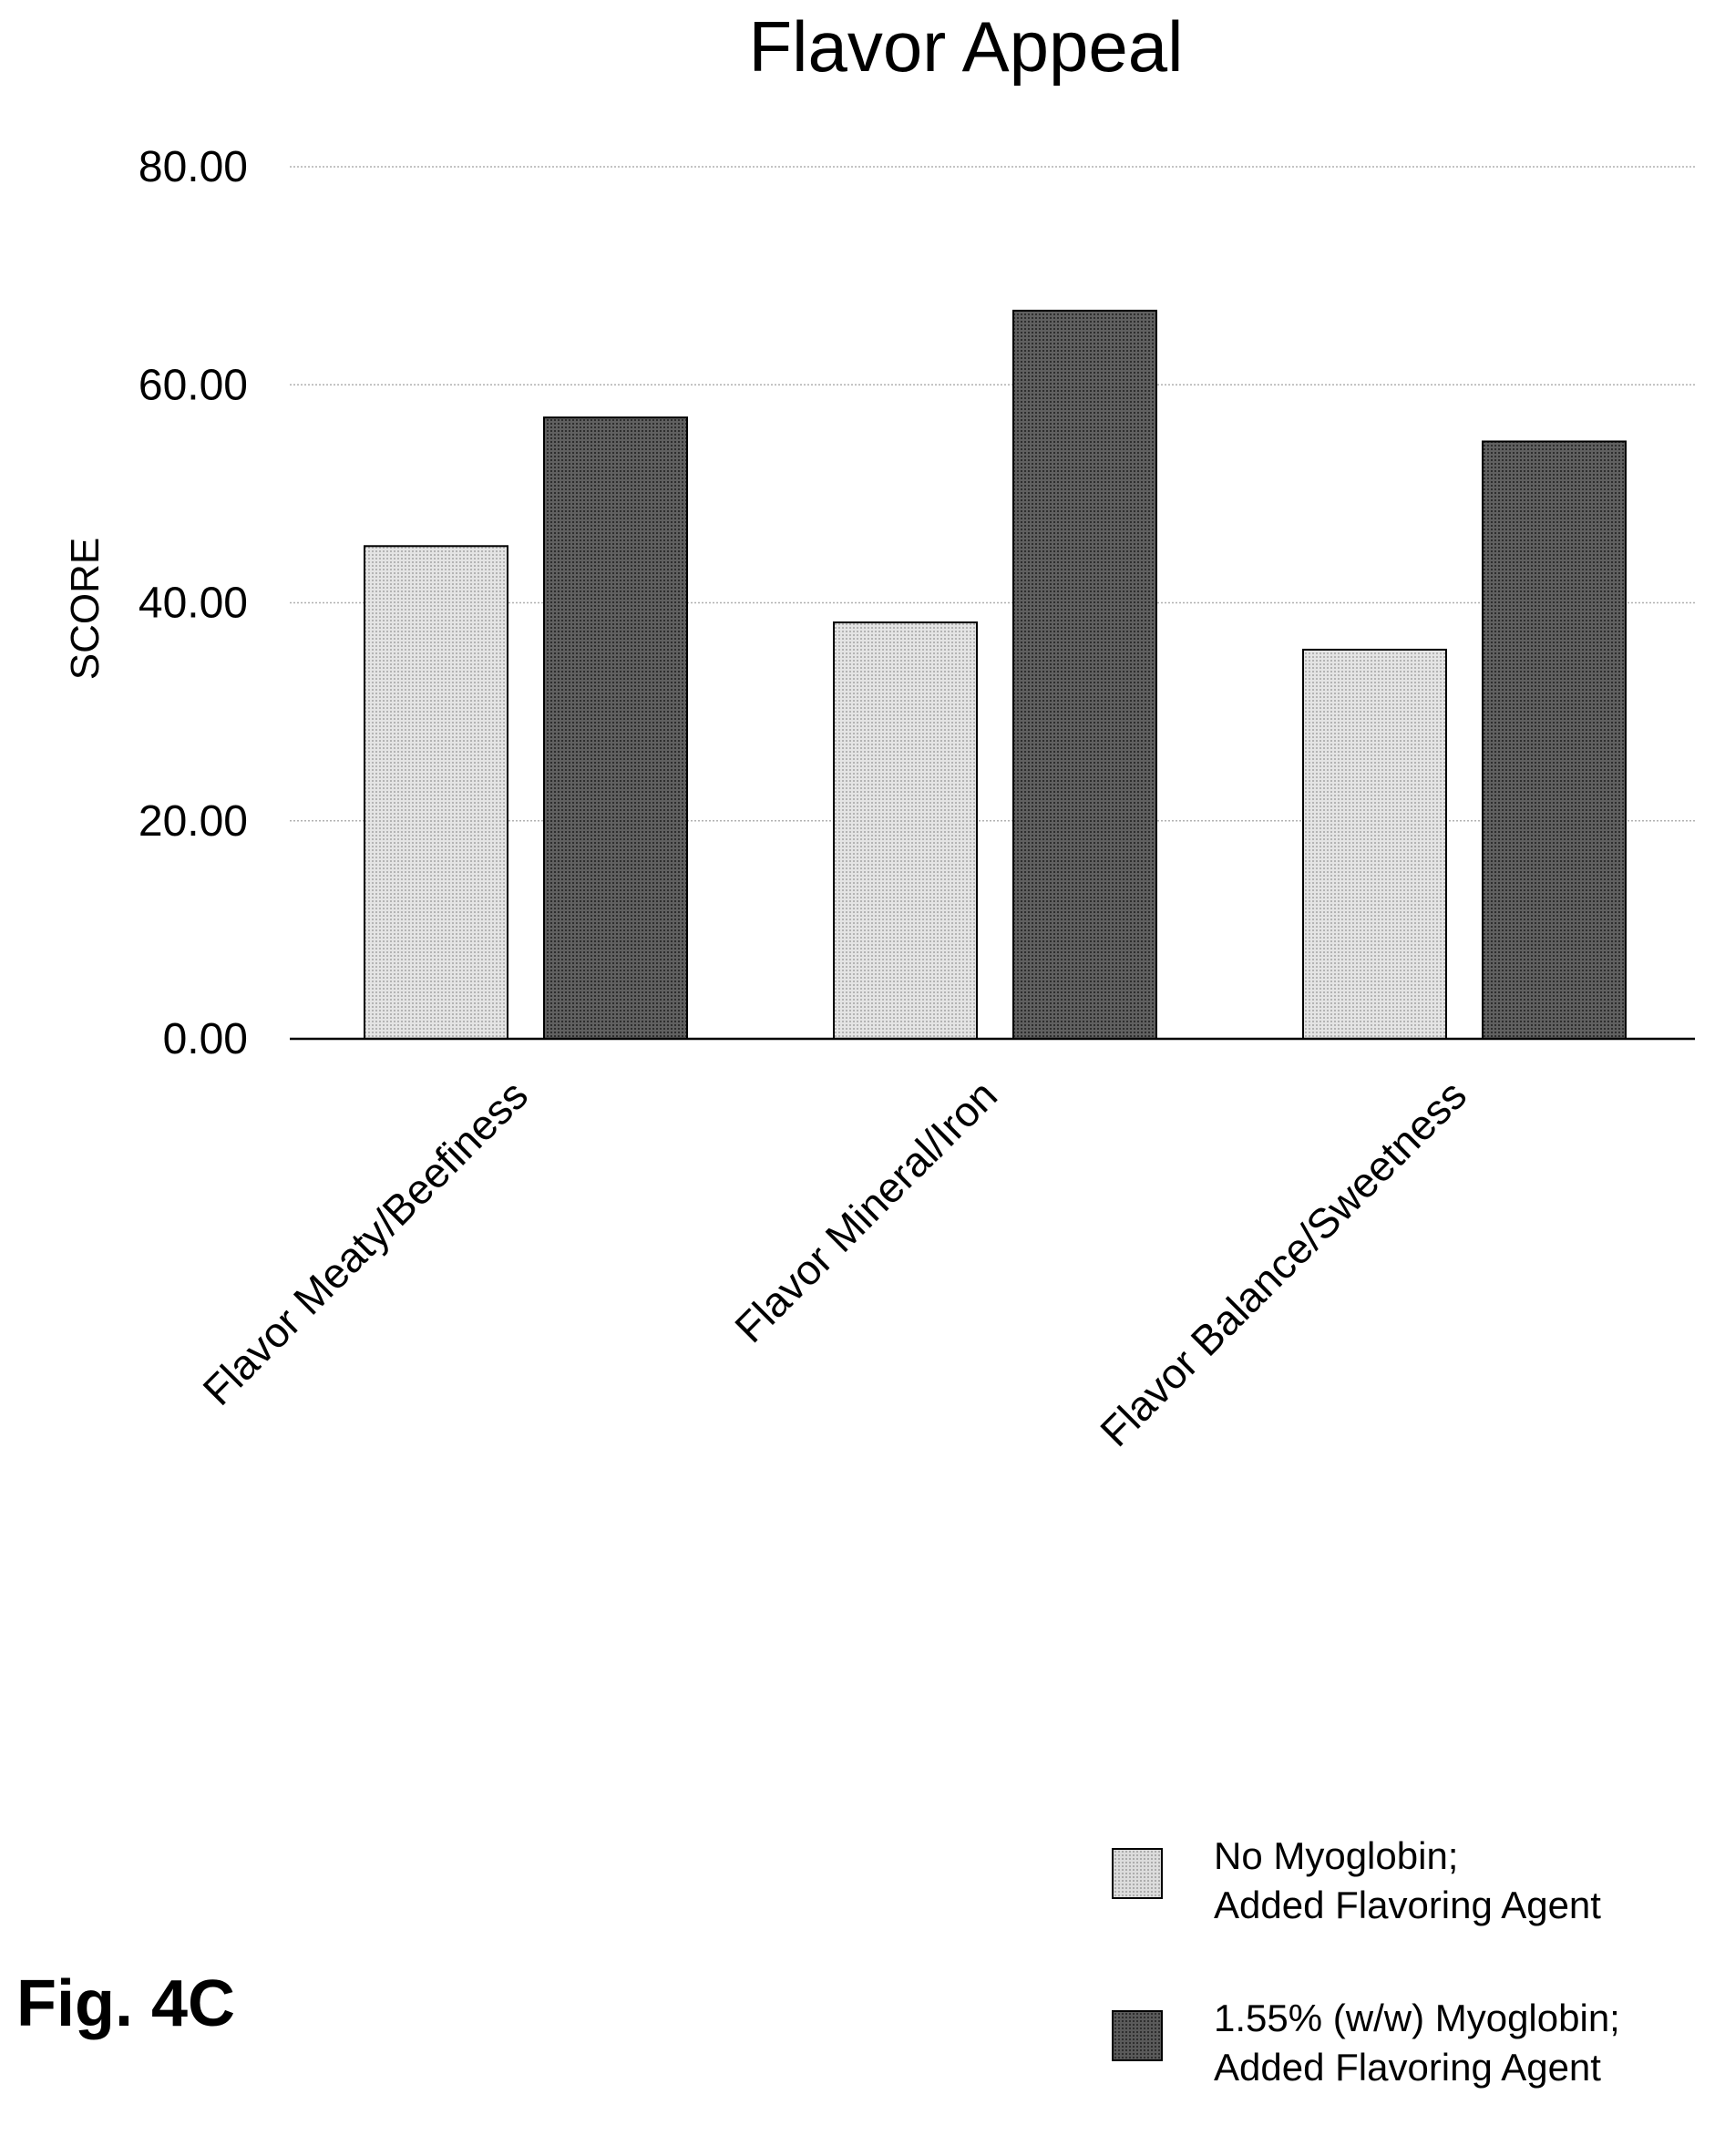  I want to click on x-tick-label: Flavor Mineral/Iron, so click(865, 1211).